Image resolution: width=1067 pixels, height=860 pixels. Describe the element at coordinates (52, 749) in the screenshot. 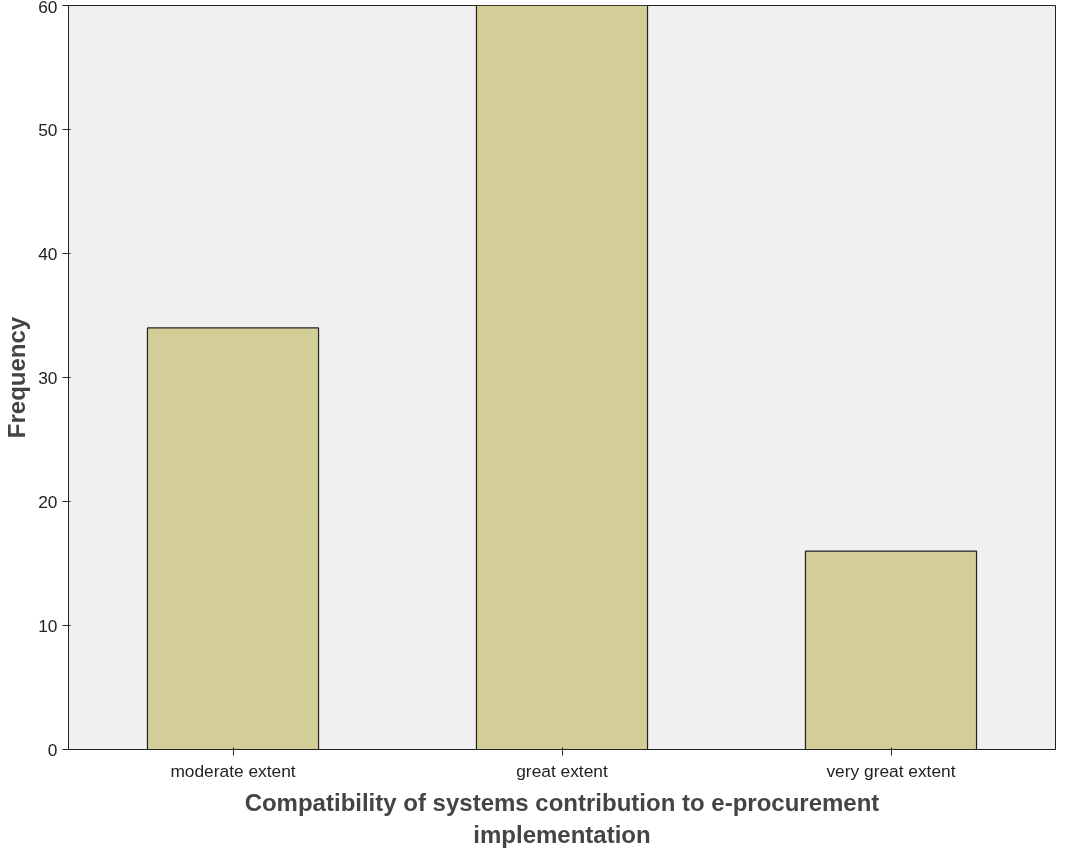

I see `y-tick-label: 0` at that location.